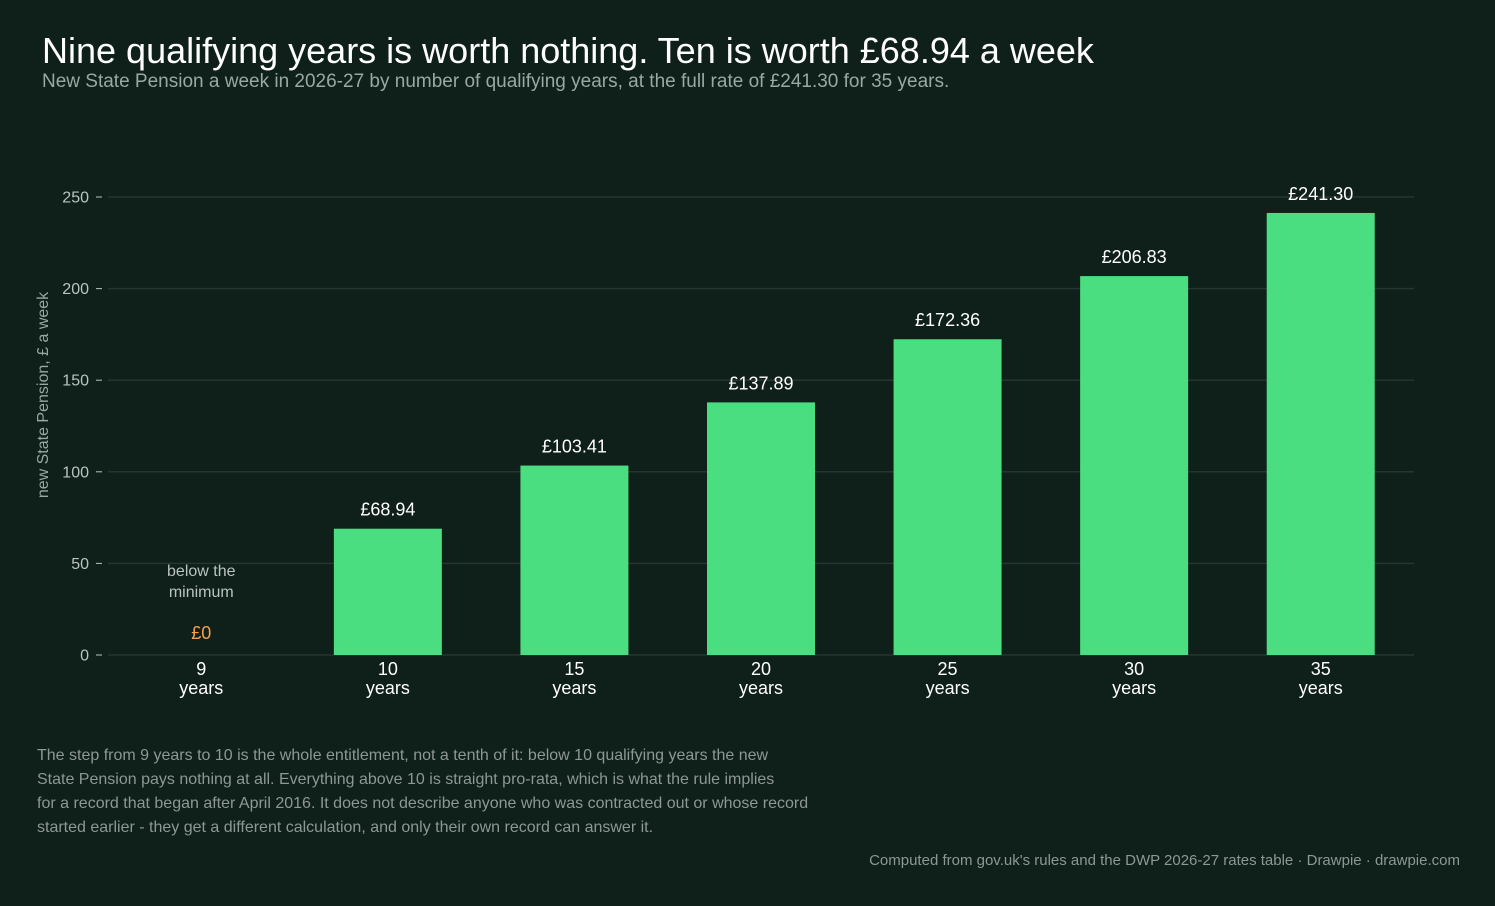  Describe the element at coordinates (761, 669) in the screenshot. I see `x-tick-label: 20` at that location.